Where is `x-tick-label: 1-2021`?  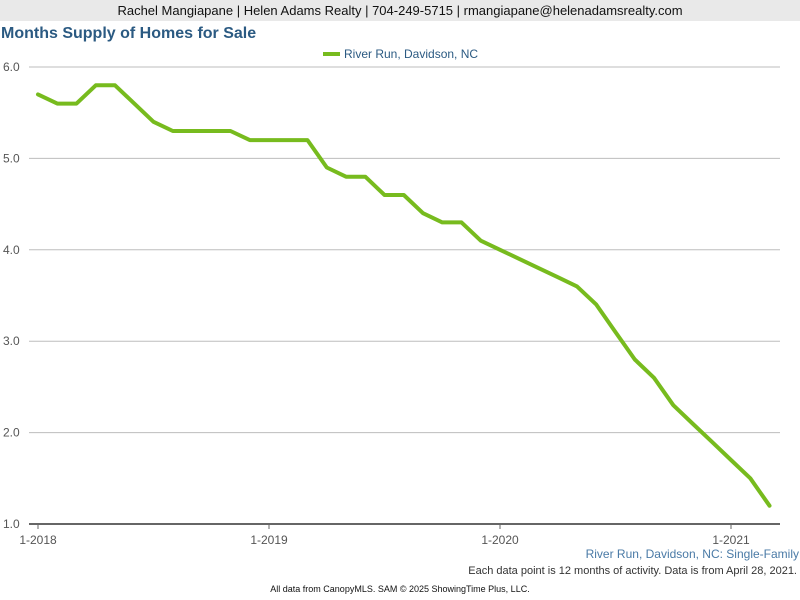
x-tick-label: 1-2021 is located at coordinates (731, 540).